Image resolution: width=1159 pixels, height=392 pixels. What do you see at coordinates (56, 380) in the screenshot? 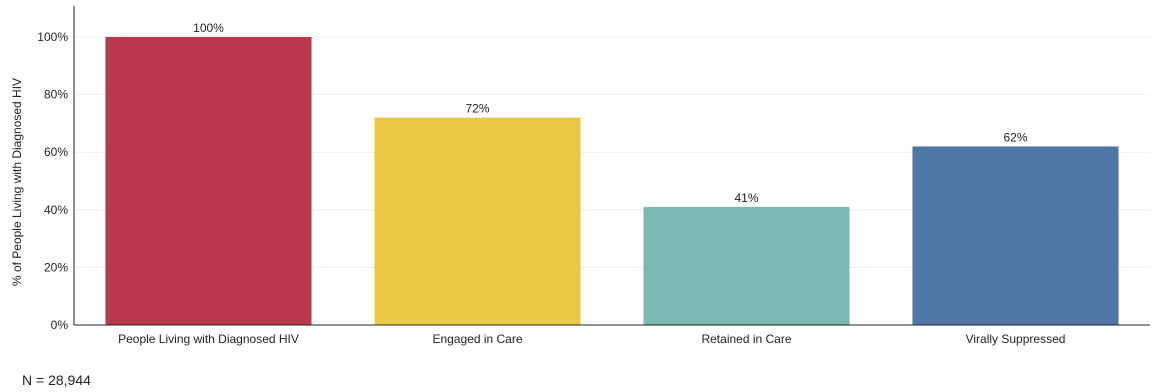
I see `sample-size-note: N = 28,944` at bounding box center [56, 380].